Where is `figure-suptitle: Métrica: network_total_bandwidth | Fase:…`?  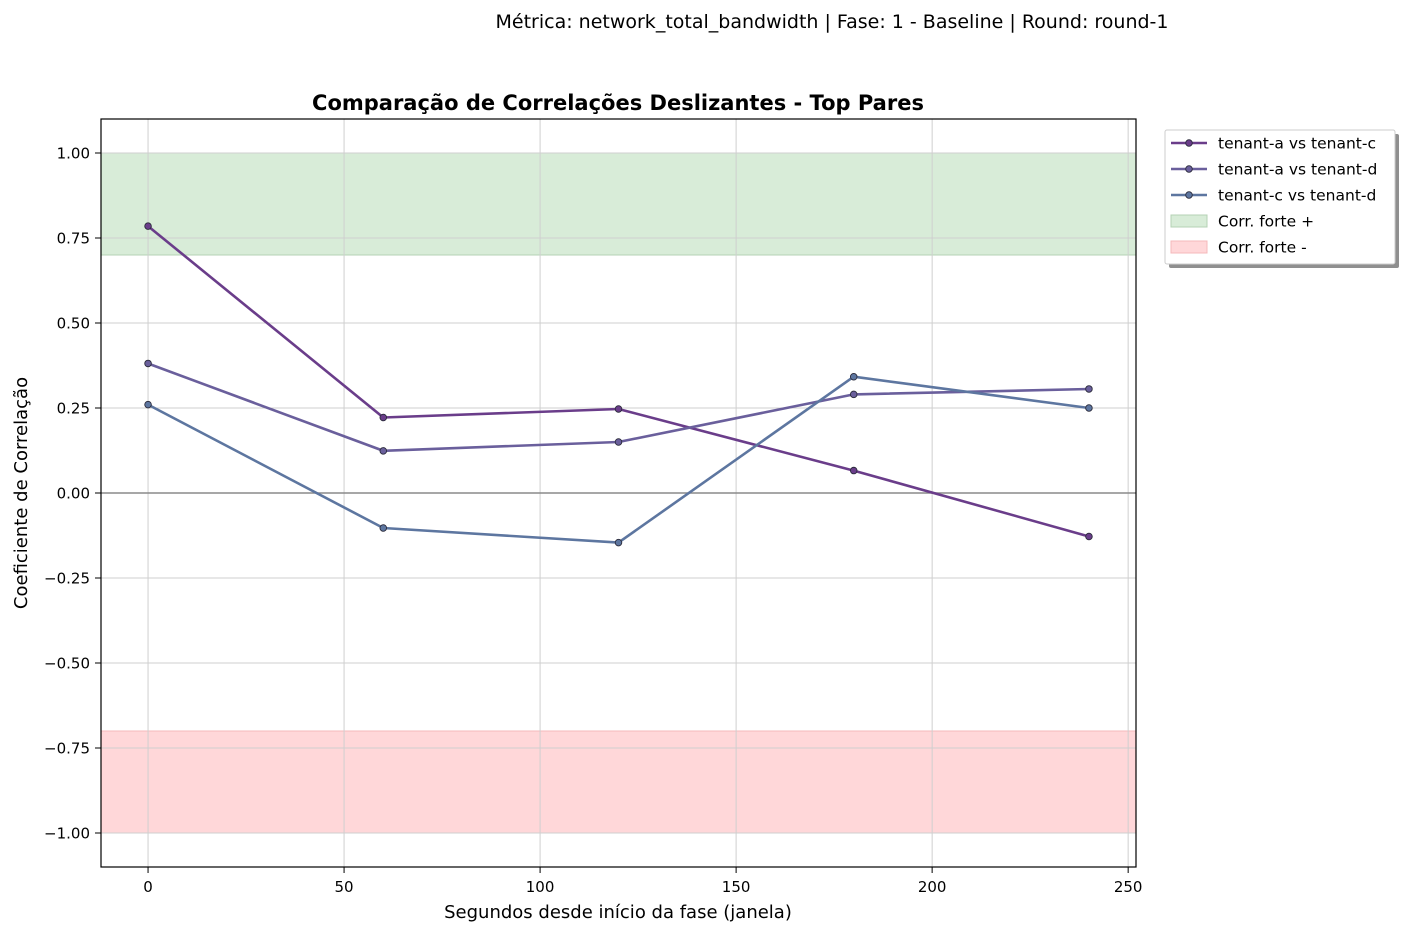
figure-suptitle: Métrica: network_total_bandwidth | Fase:… is located at coordinates (832, 22).